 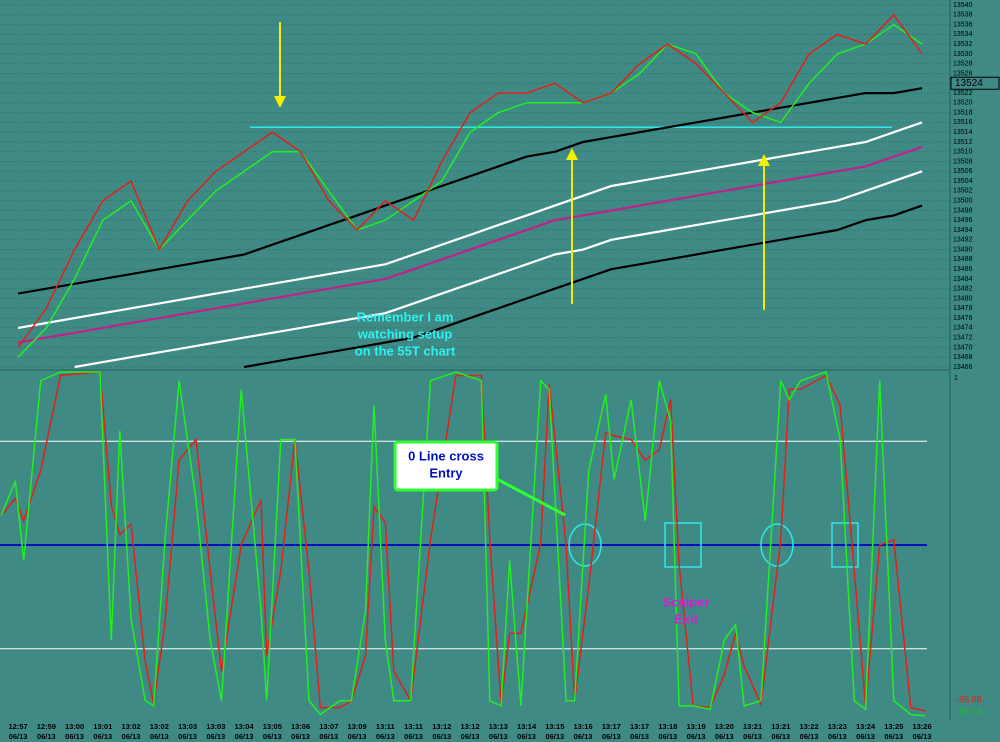 I want to click on x-tick-label: 13:26, so click(x=921, y=726).